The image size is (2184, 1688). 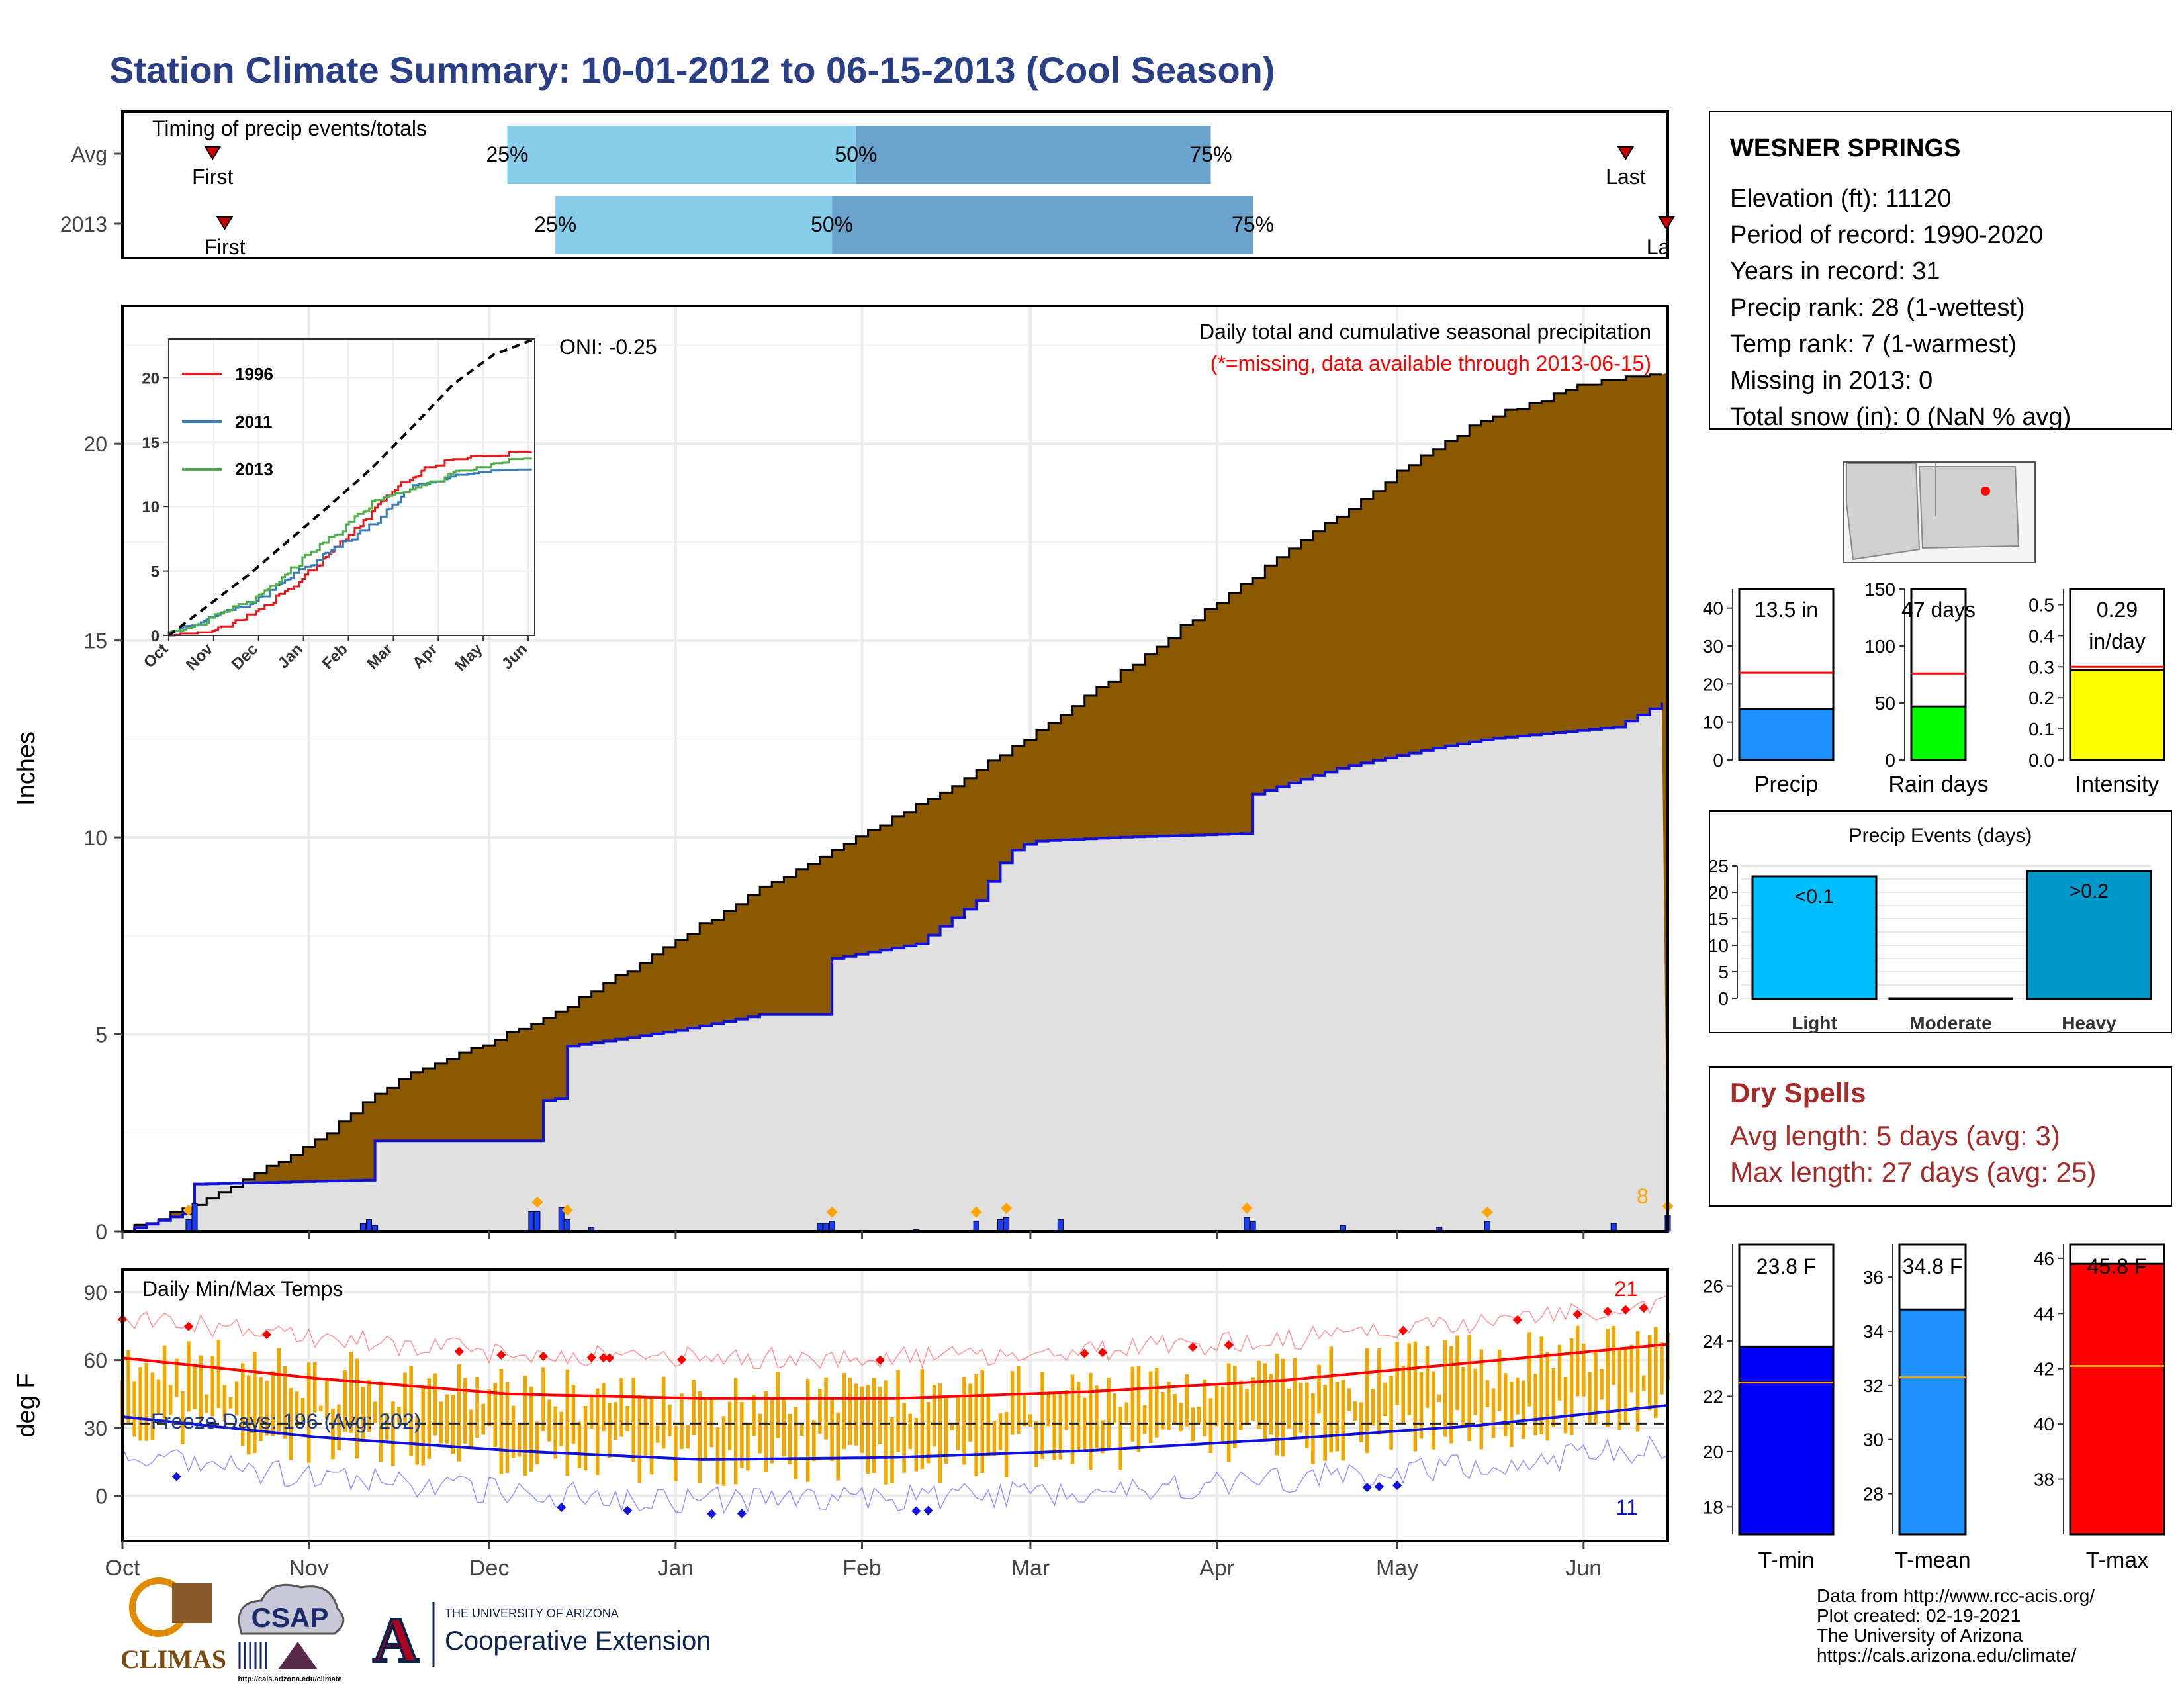 I want to click on last-label: Last, so click(x=1667, y=247).